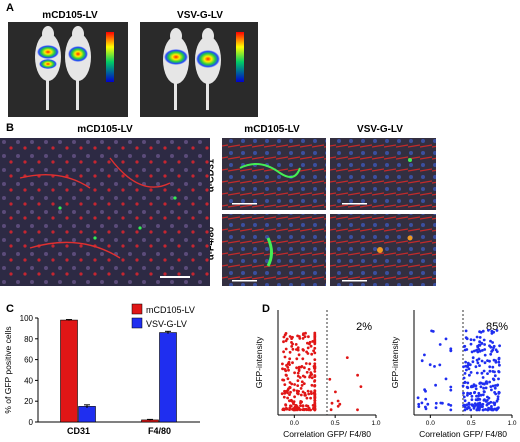 The height and width of the screenshot is (442, 520). What do you see at coordinates (69, 371) in the screenshot?
I see `bar` at bounding box center [69, 371].